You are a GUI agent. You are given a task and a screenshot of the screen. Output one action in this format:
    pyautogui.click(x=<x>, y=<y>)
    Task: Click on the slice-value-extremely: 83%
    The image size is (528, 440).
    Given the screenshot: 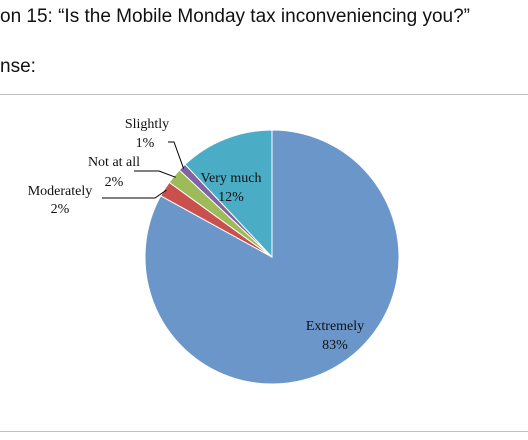 What is the action you would take?
    pyautogui.click(x=335, y=345)
    